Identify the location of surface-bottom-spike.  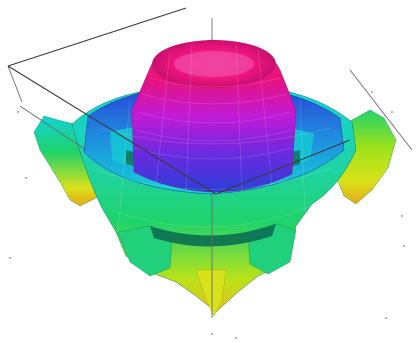
(211, 293).